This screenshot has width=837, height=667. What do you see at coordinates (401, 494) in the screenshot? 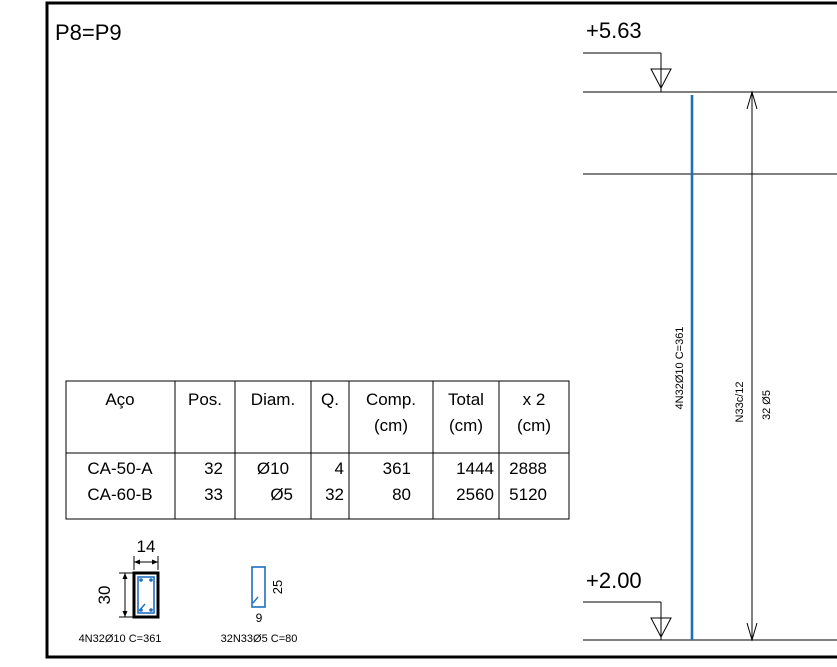
I see `table-cell: 80` at bounding box center [401, 494].